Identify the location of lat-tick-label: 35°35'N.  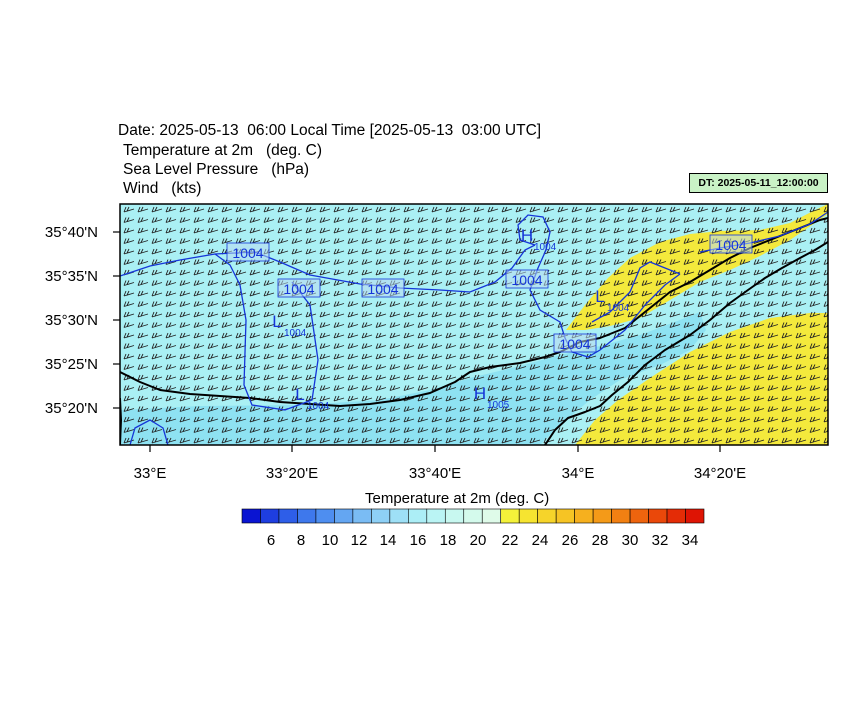
(71, 276).